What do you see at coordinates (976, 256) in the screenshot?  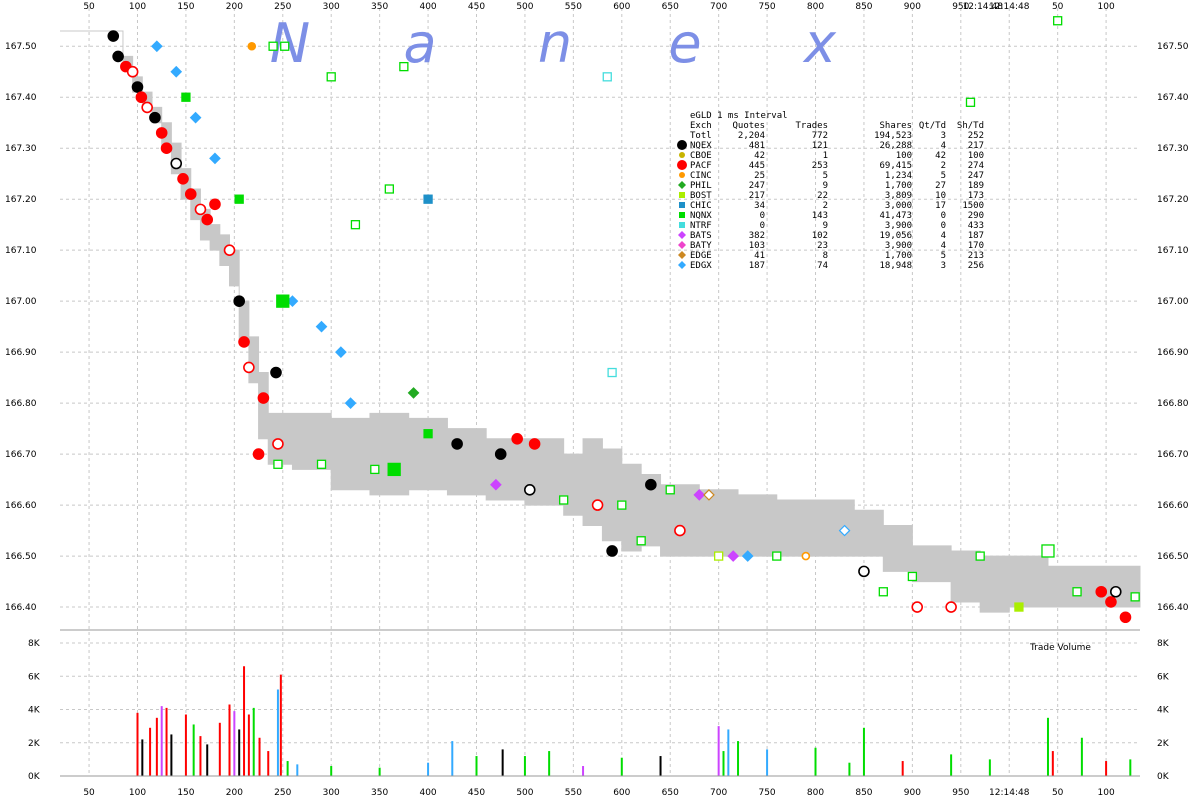 I see `legend-cell: 213` at bounding box center [976, 256].